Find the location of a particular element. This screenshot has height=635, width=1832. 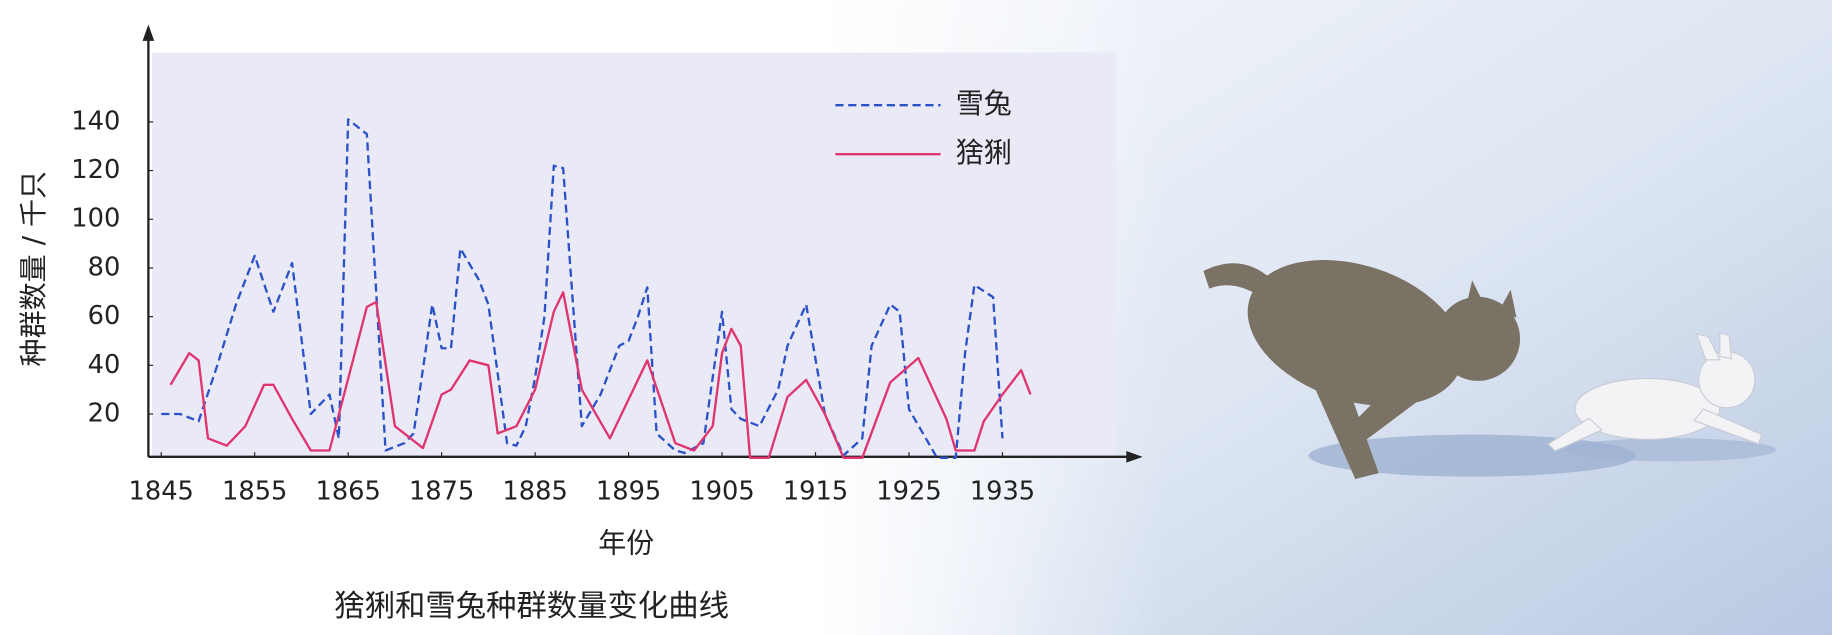

x-tick-label: 1865 is located at coordinates (347, 491).